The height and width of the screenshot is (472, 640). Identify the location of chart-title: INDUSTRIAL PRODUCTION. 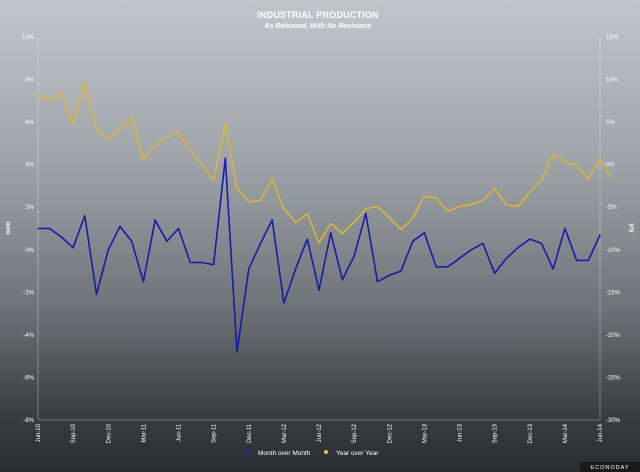
(318, 15).